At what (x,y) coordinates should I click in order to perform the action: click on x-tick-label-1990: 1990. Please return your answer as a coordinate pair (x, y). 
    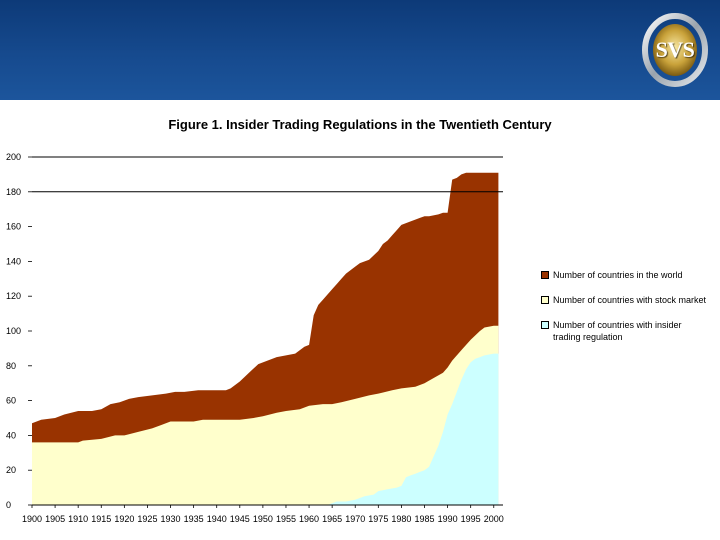
    Looking at the image, I should click on (448, 519).